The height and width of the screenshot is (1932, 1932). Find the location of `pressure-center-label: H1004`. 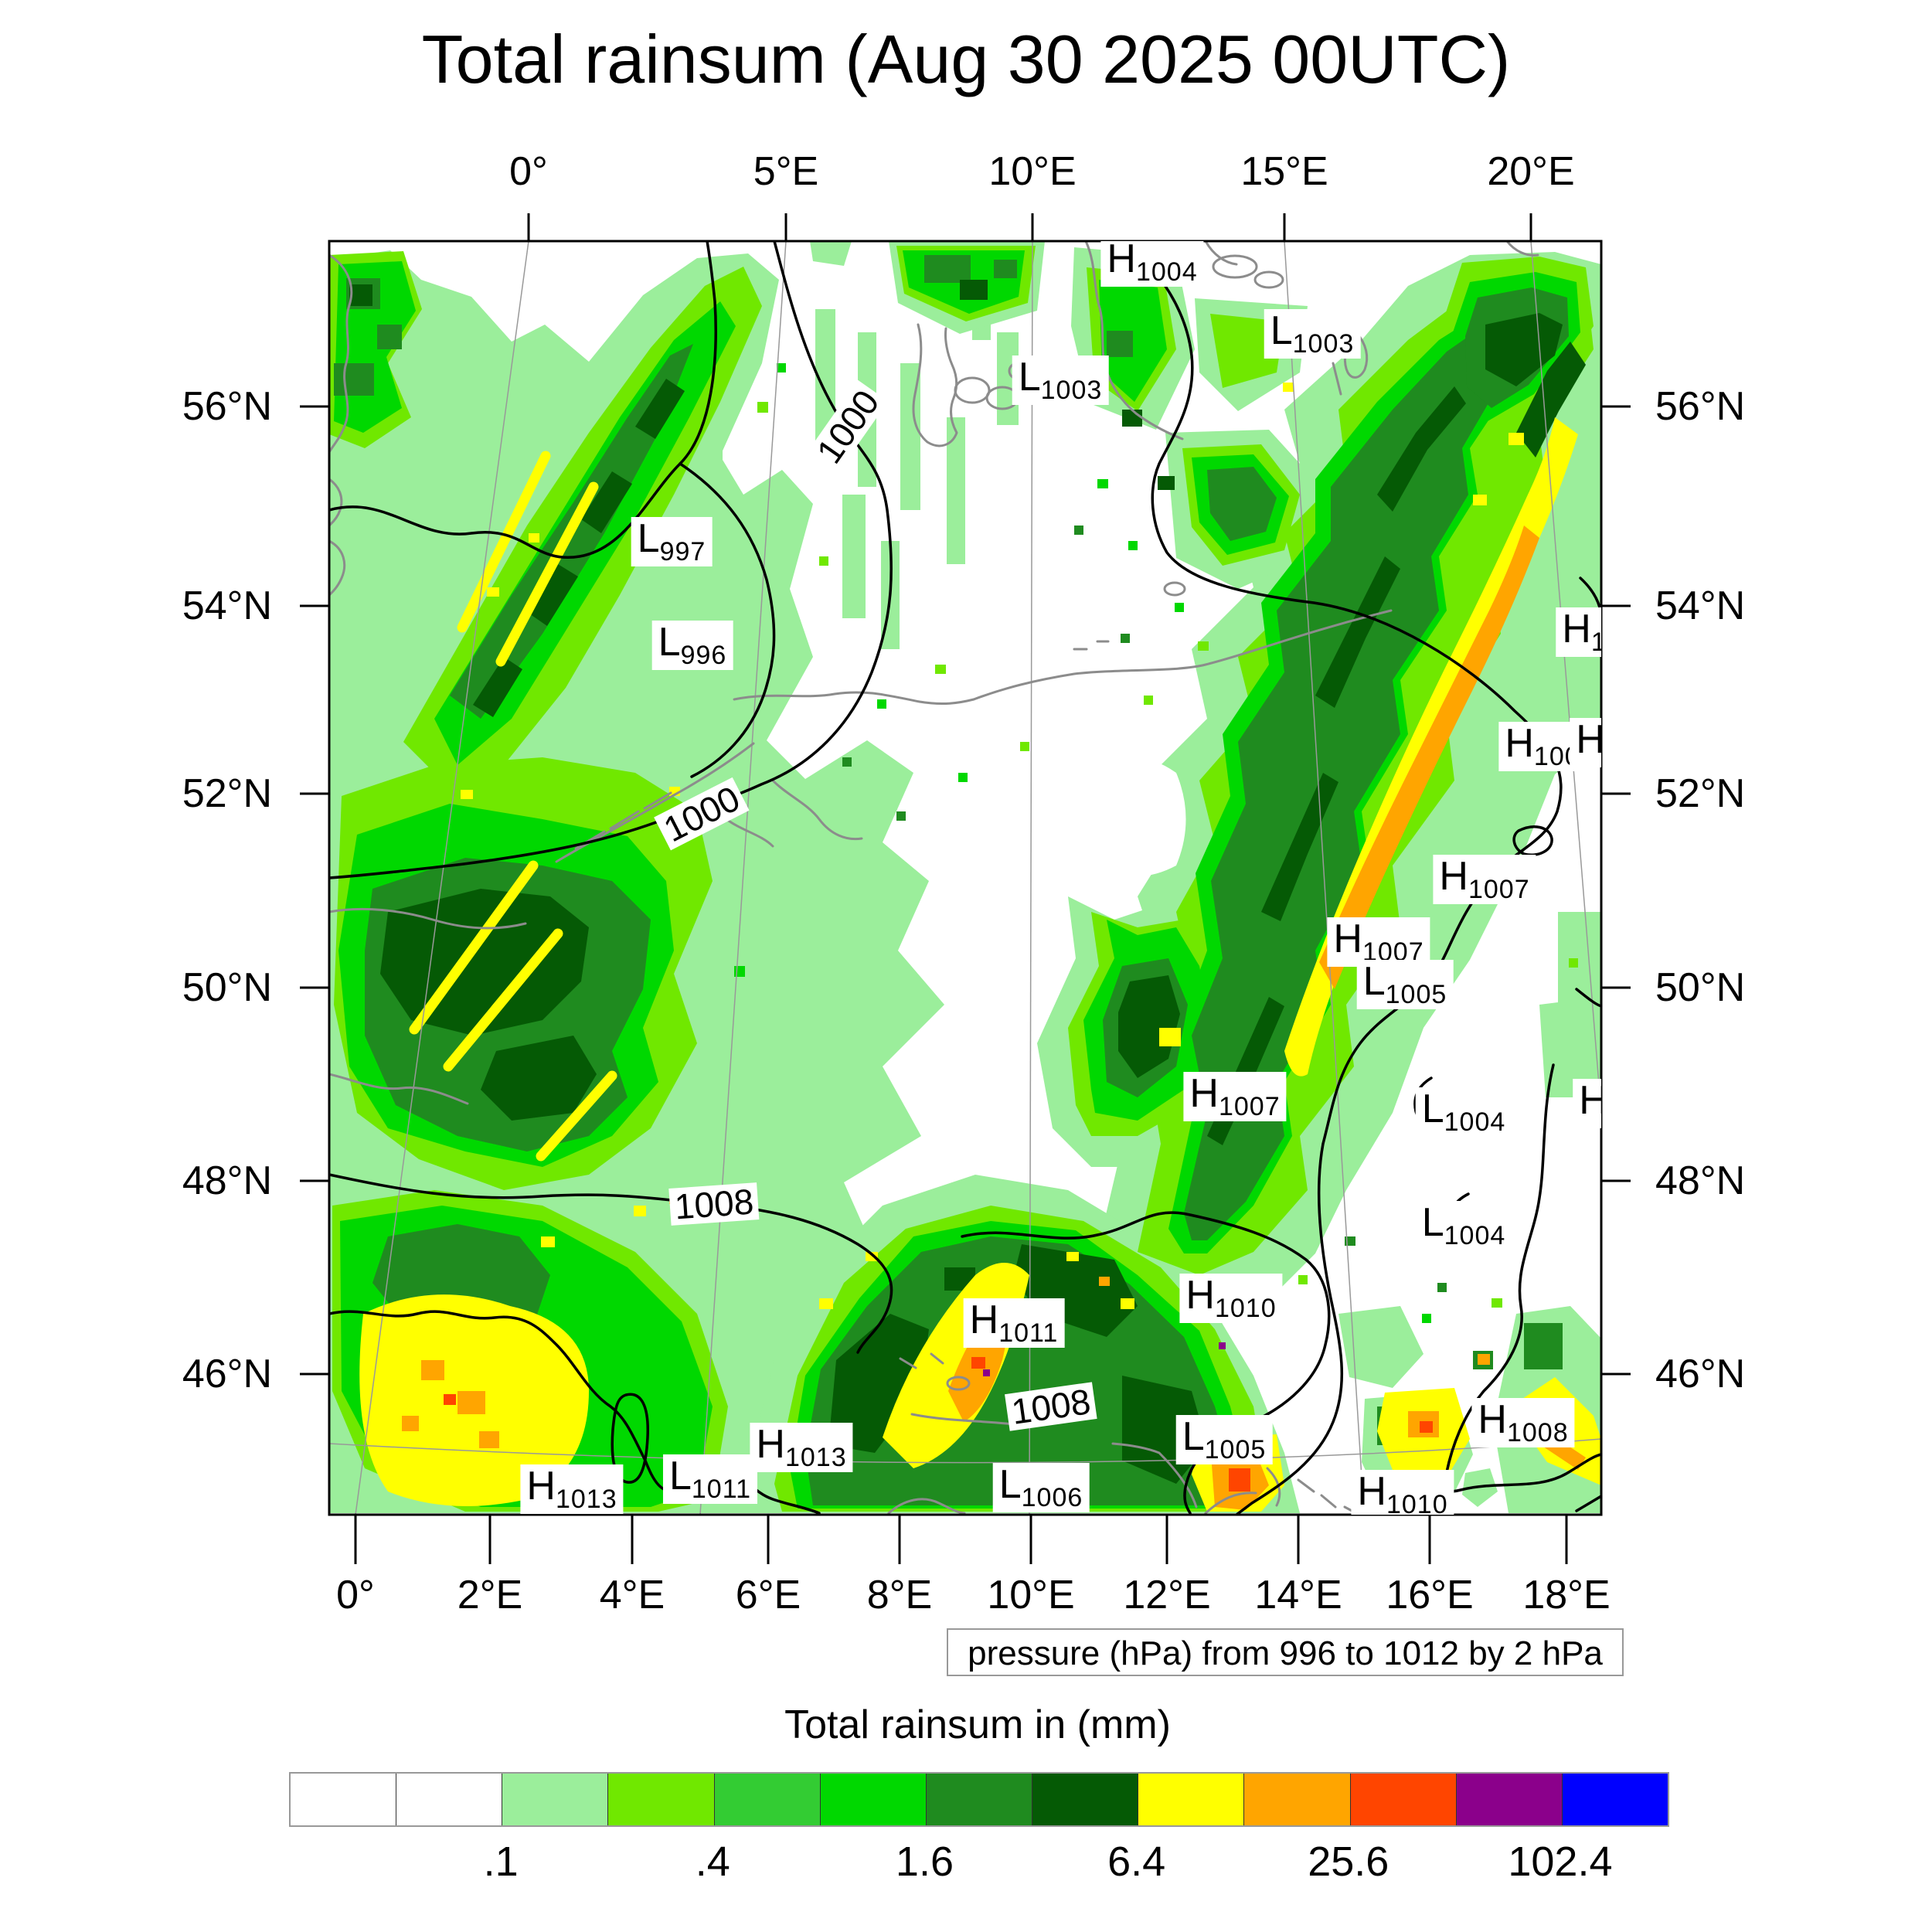

pressure-center-label: H1004 is located at coordinates (1152, 264).